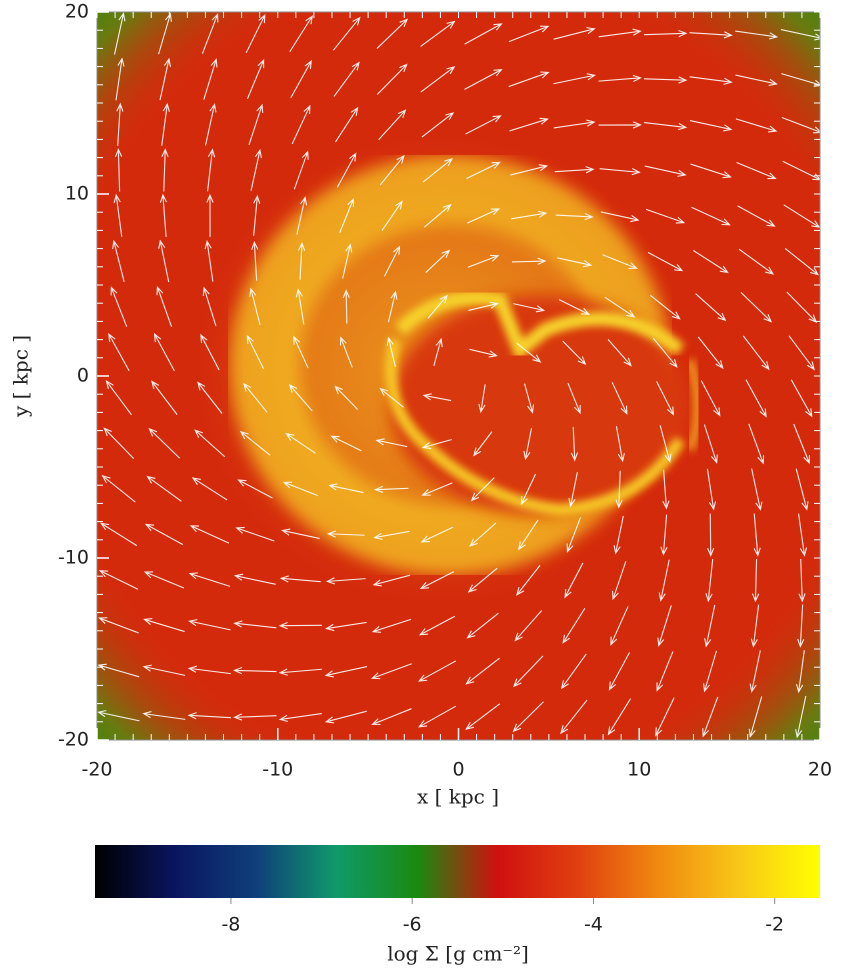  What do you see at coordinates (83, 376) in the screenshot?
I see `y-tick-label: 0` at bounding box center [83, 376].